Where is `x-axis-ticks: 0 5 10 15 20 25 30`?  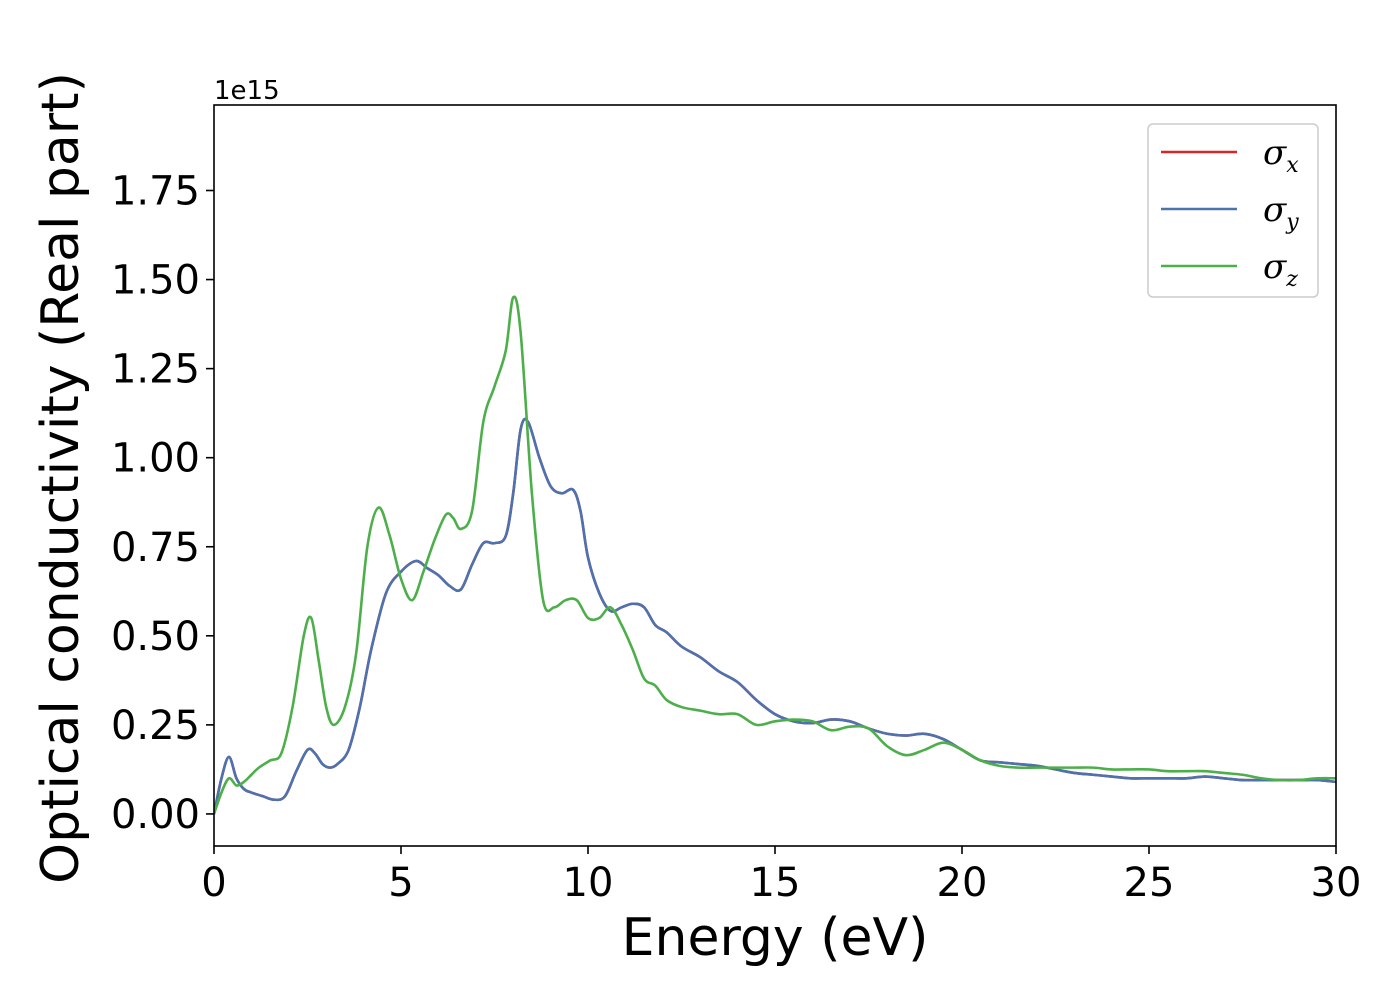 x-axis-ticks: 0 5 10 15 20 25 30 is located at coordinates (781, 876).